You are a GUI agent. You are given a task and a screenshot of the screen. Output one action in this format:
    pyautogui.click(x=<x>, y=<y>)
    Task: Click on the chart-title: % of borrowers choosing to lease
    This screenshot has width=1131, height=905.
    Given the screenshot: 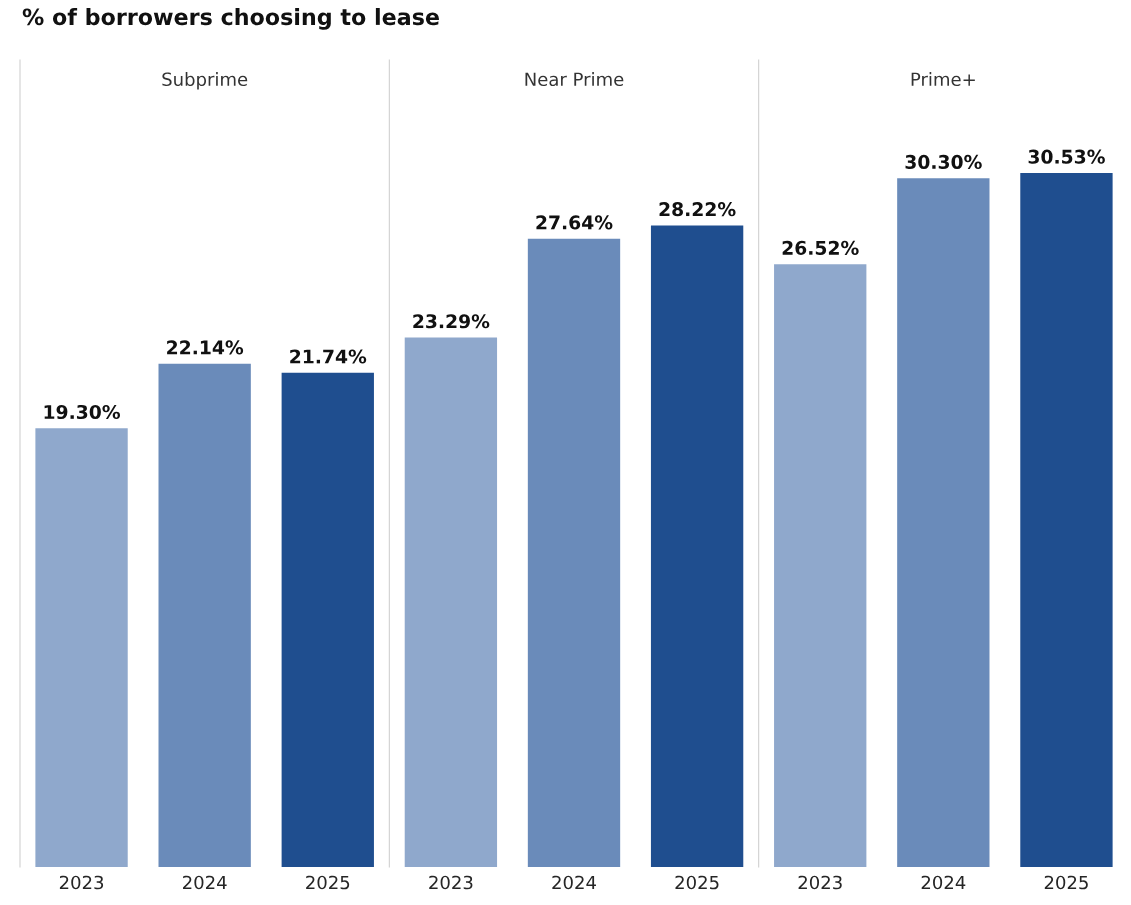 What is the action you would take?
    pyautogui.click(x=230, y=19)
    